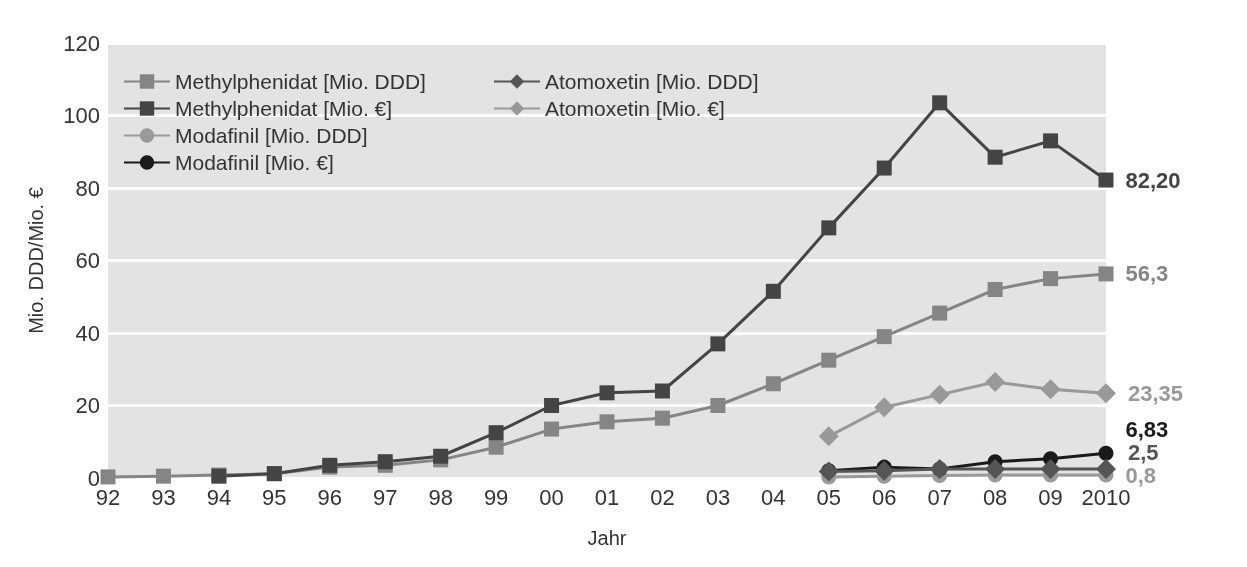  What do you see at coordinates (1156, 393) in the screenshot?
I see `data-label: 23,35` at bounding box center [1156, 393].